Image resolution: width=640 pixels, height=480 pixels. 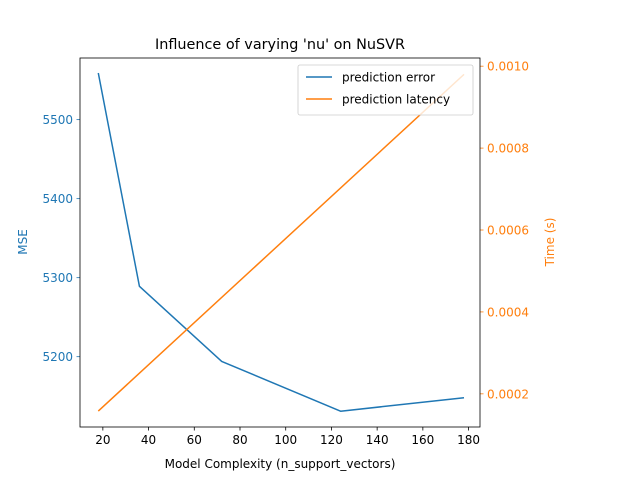 What do you see at coordinates (508, 394) in the screenshot?
I see `y-right-tick-label: 0.0002` at bounding box center [508, 394].